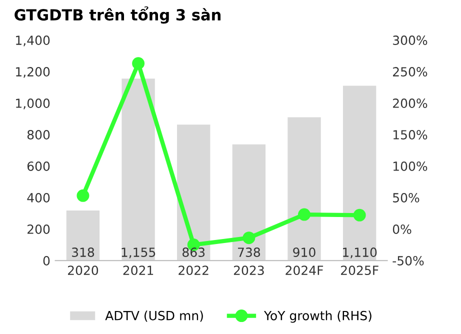  Describe the element at coordinates (360, 253) in the screenshot. I see `data-label: 1,110` at that location.